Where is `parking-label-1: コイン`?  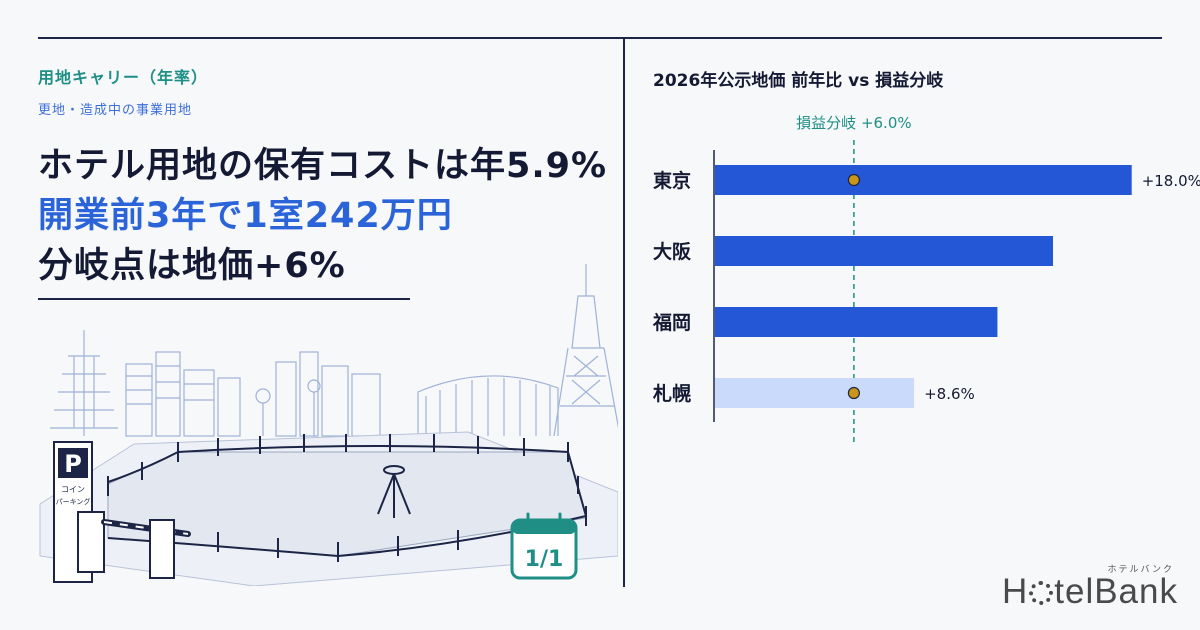 parking-label-1: コイン is located at coordinates (73, 489).